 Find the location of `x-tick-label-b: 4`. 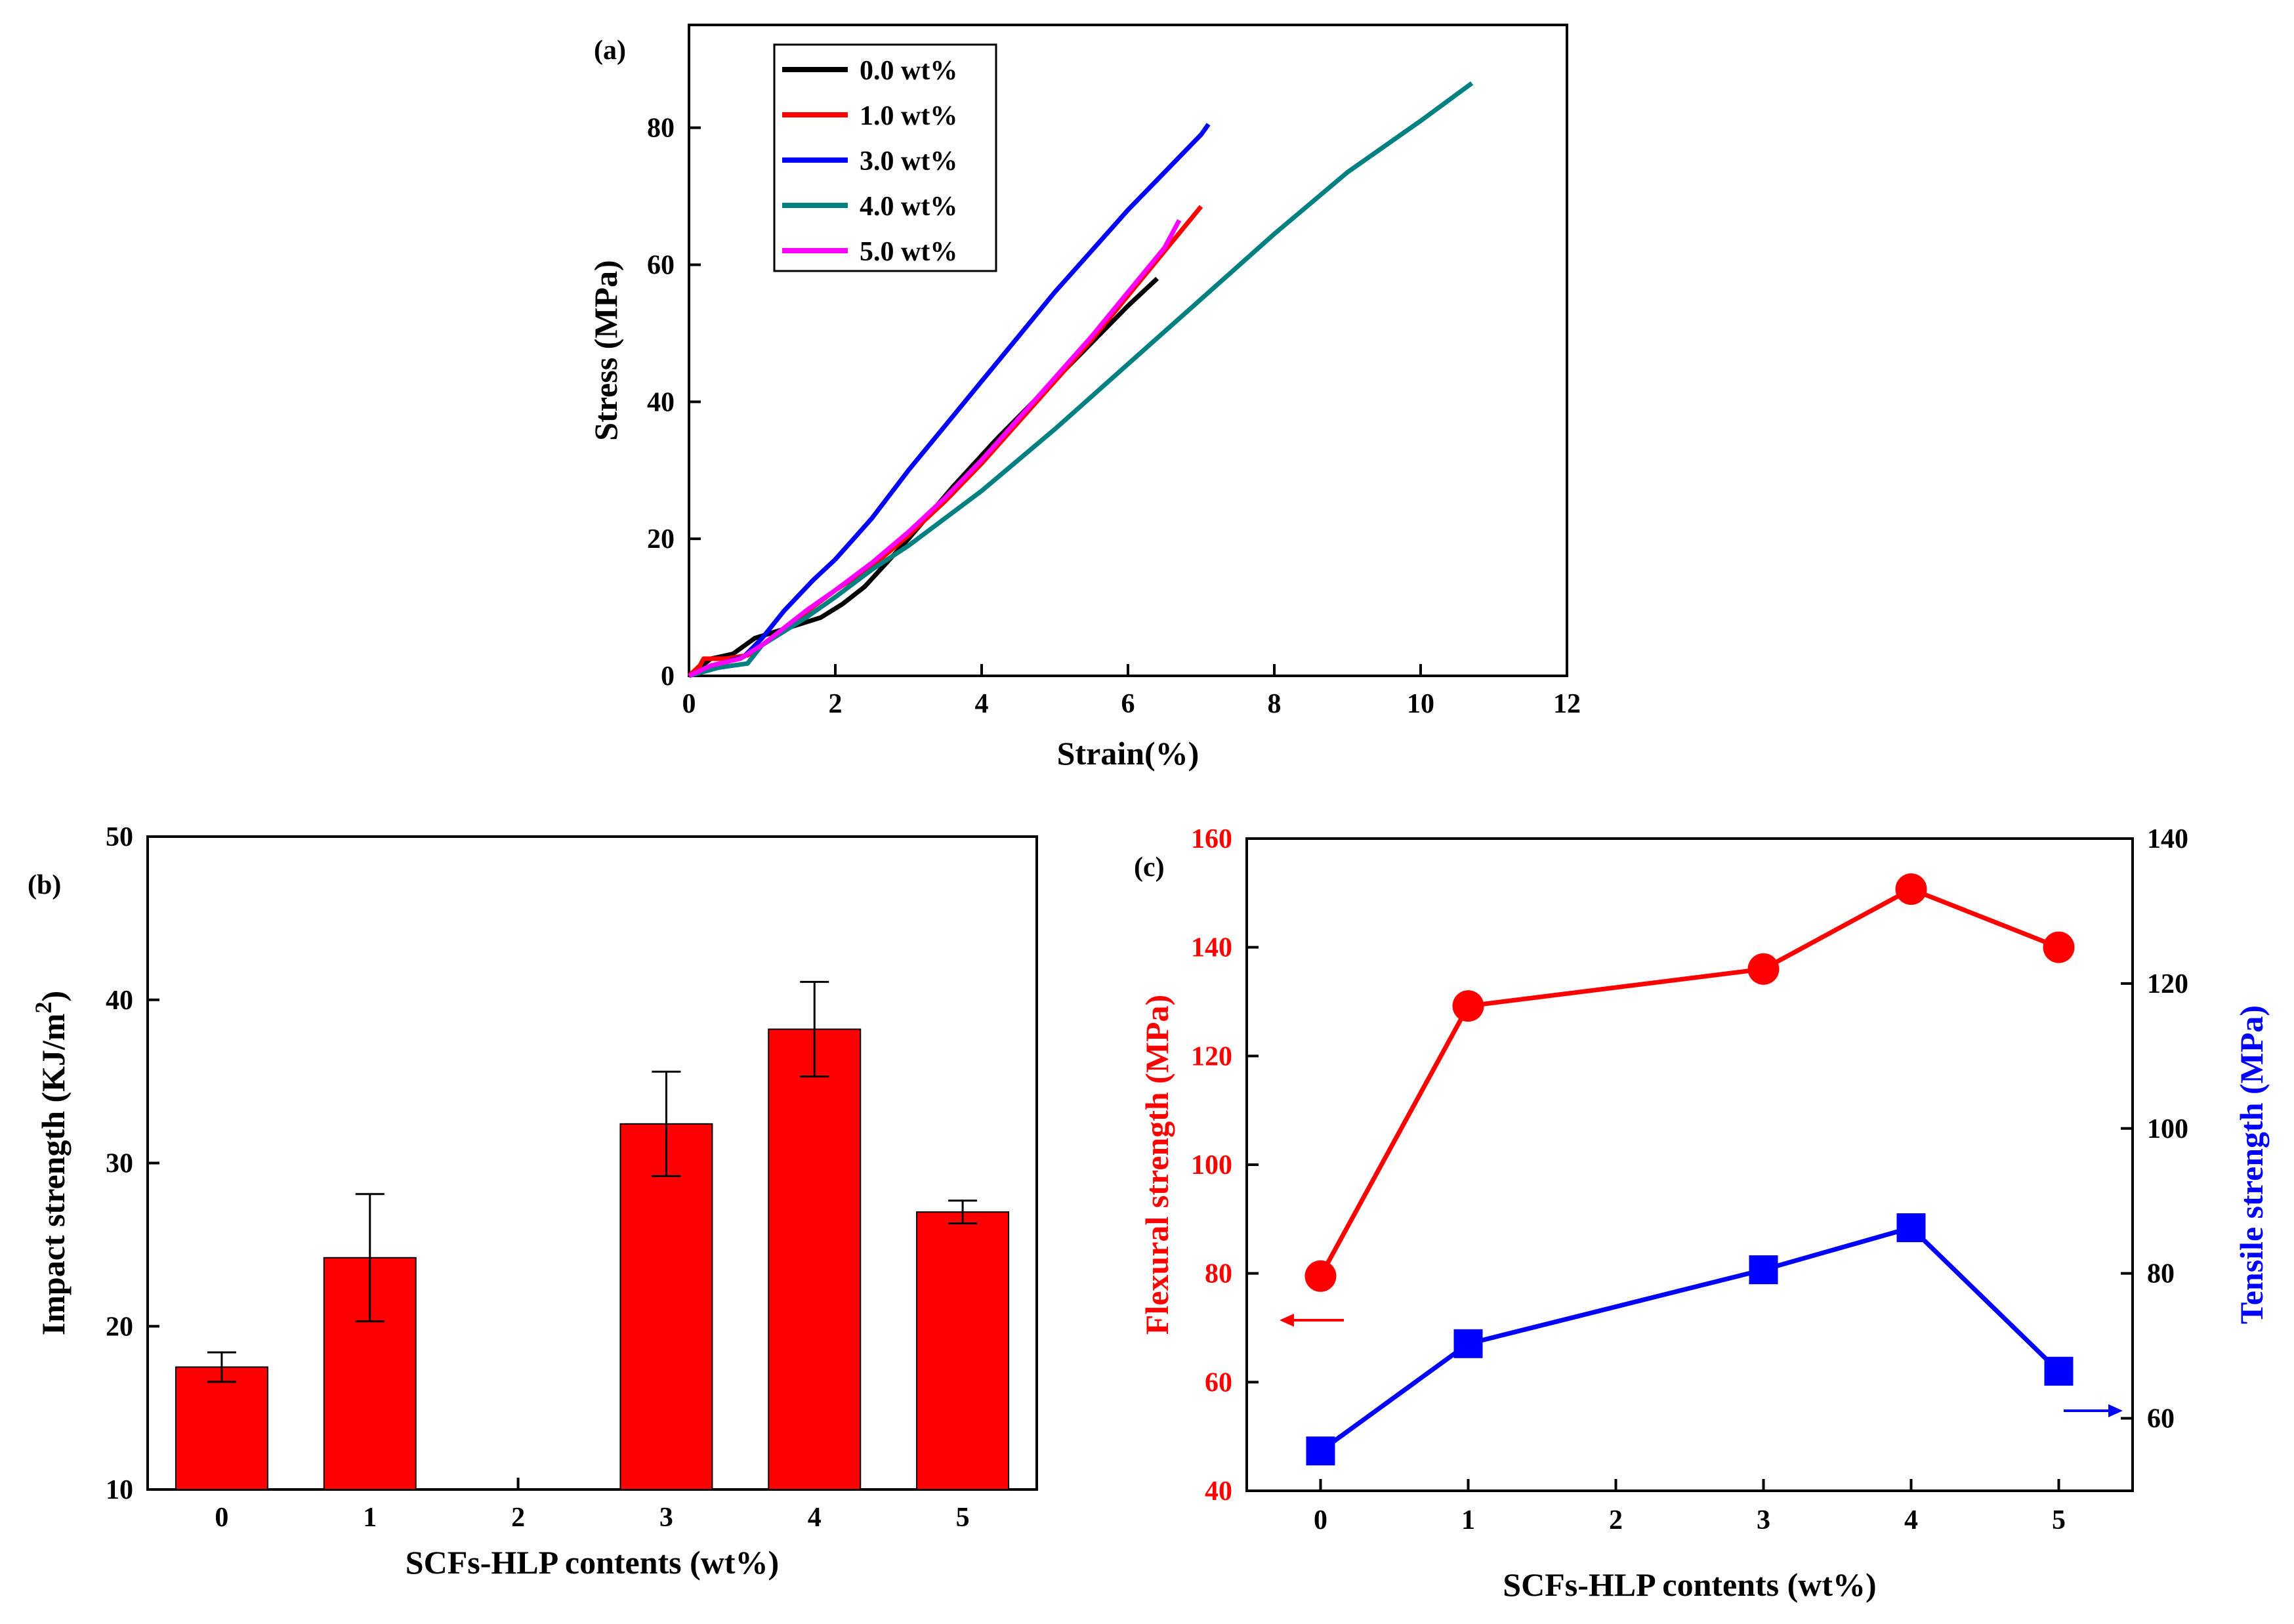

x-tick-label-b: 4 is located at coordinates (815, 1518).